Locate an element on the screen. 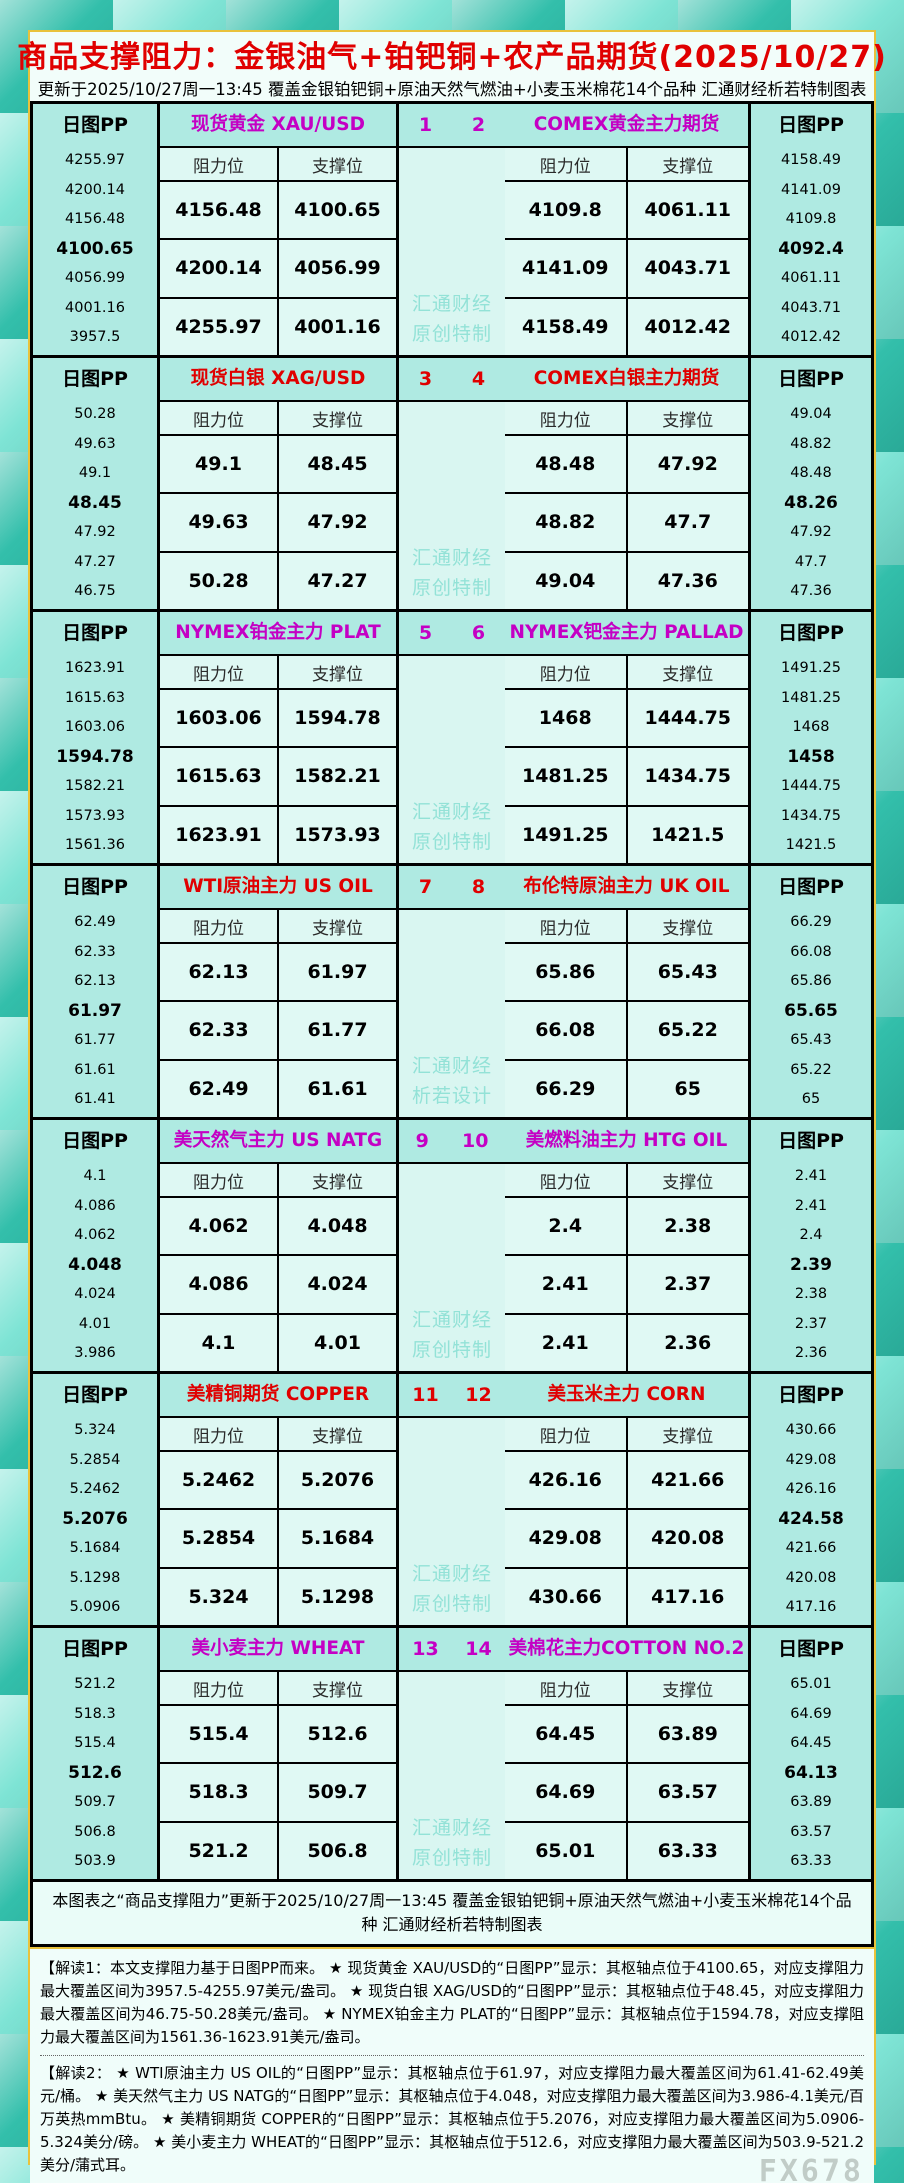  pp-value: 3957.5 is located at coordinates (95, 337).